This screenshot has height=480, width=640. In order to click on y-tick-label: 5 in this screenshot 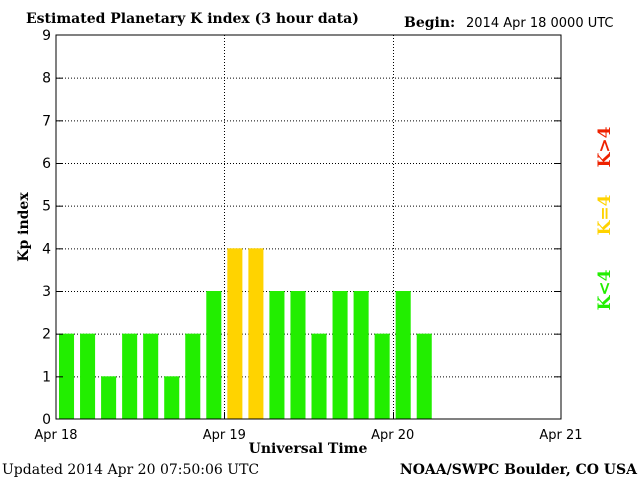, I will do `click(46, 207)`.